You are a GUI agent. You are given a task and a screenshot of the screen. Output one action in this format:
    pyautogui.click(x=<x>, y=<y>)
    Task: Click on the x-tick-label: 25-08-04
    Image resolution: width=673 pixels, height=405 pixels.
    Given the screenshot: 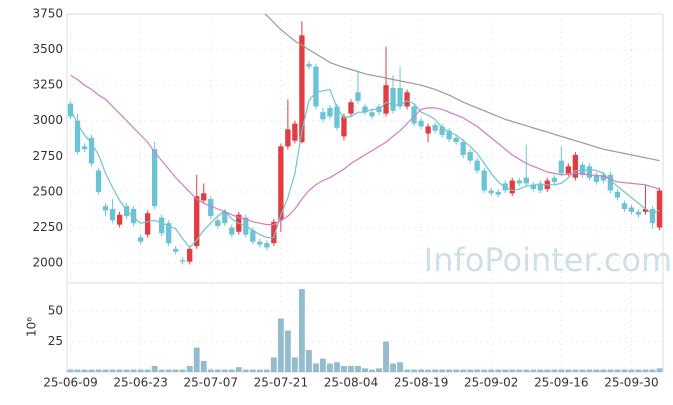 What is the action you would take?
    pyautogui.click(x=351, y=383)
    